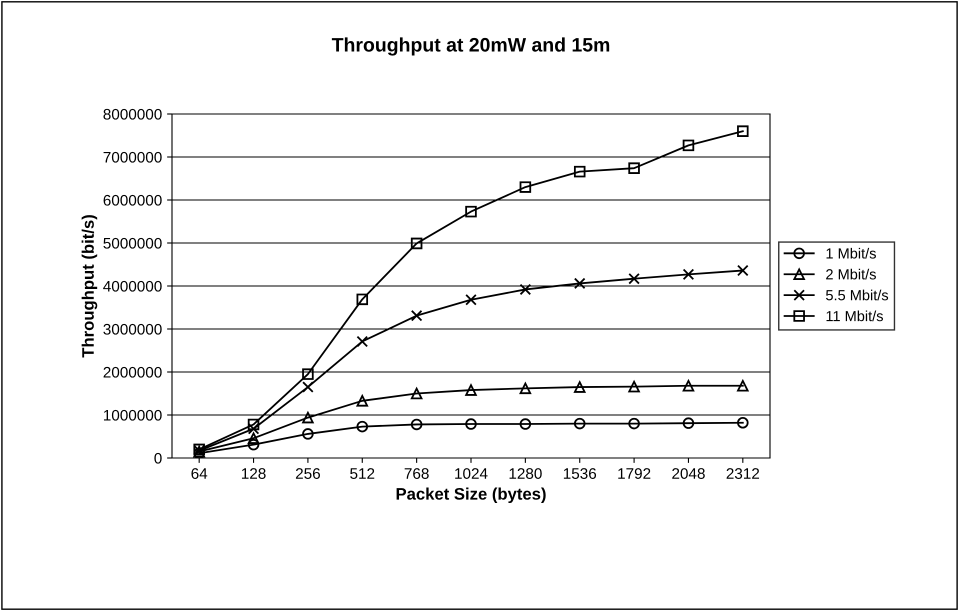  What do you see at coordinates (471, 46) in the screenshot?
I see `chart-title: Throughput at 20mW and 15m` at bounding box center [471, 46].